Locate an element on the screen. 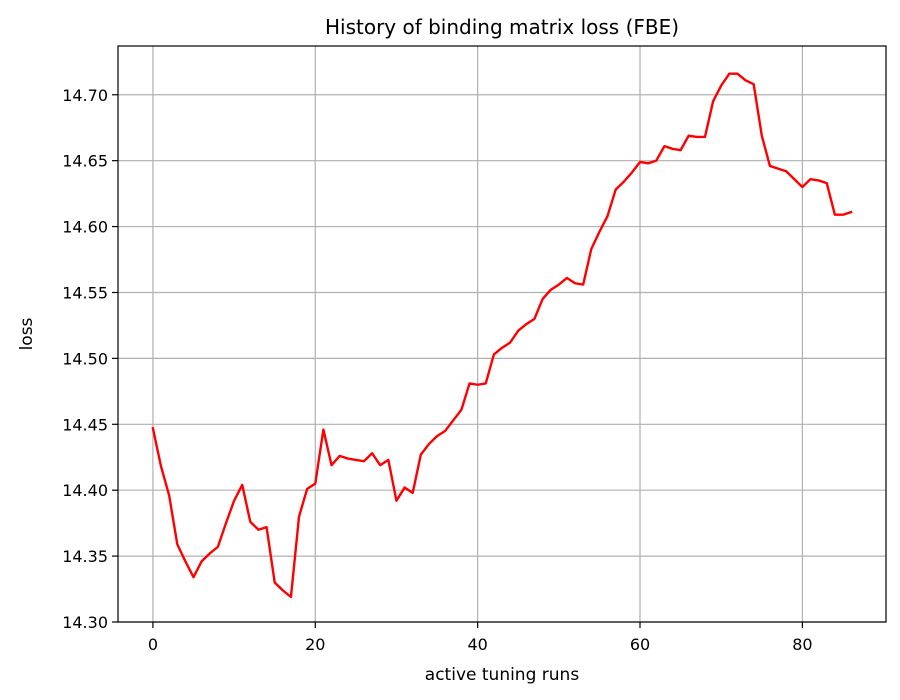  x-tick-label: 20 is located at coordinates (315, 644).